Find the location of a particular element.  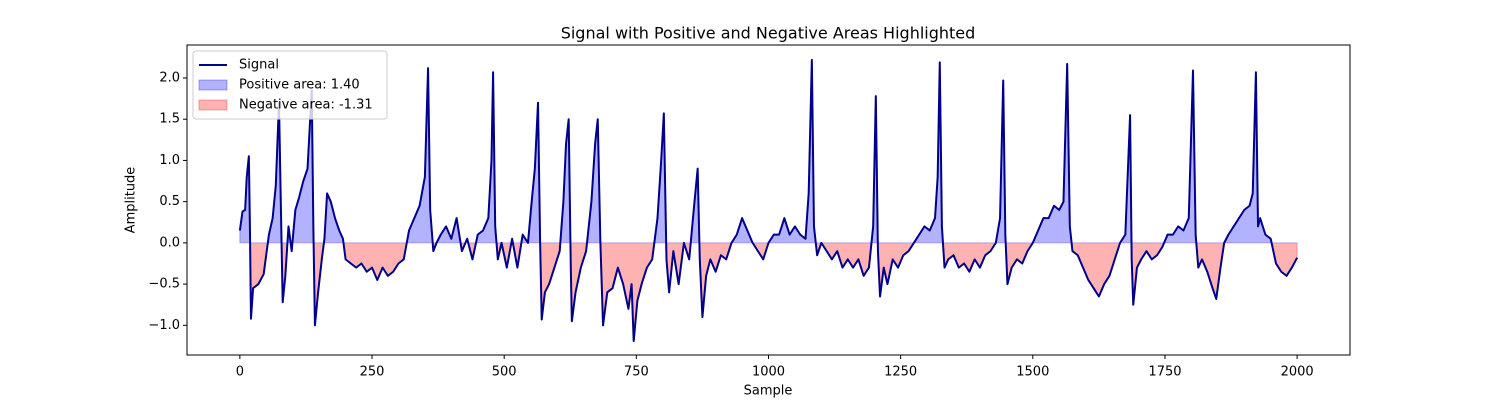

y-tick-label: 0.5 is located at coordinates (169, 201).